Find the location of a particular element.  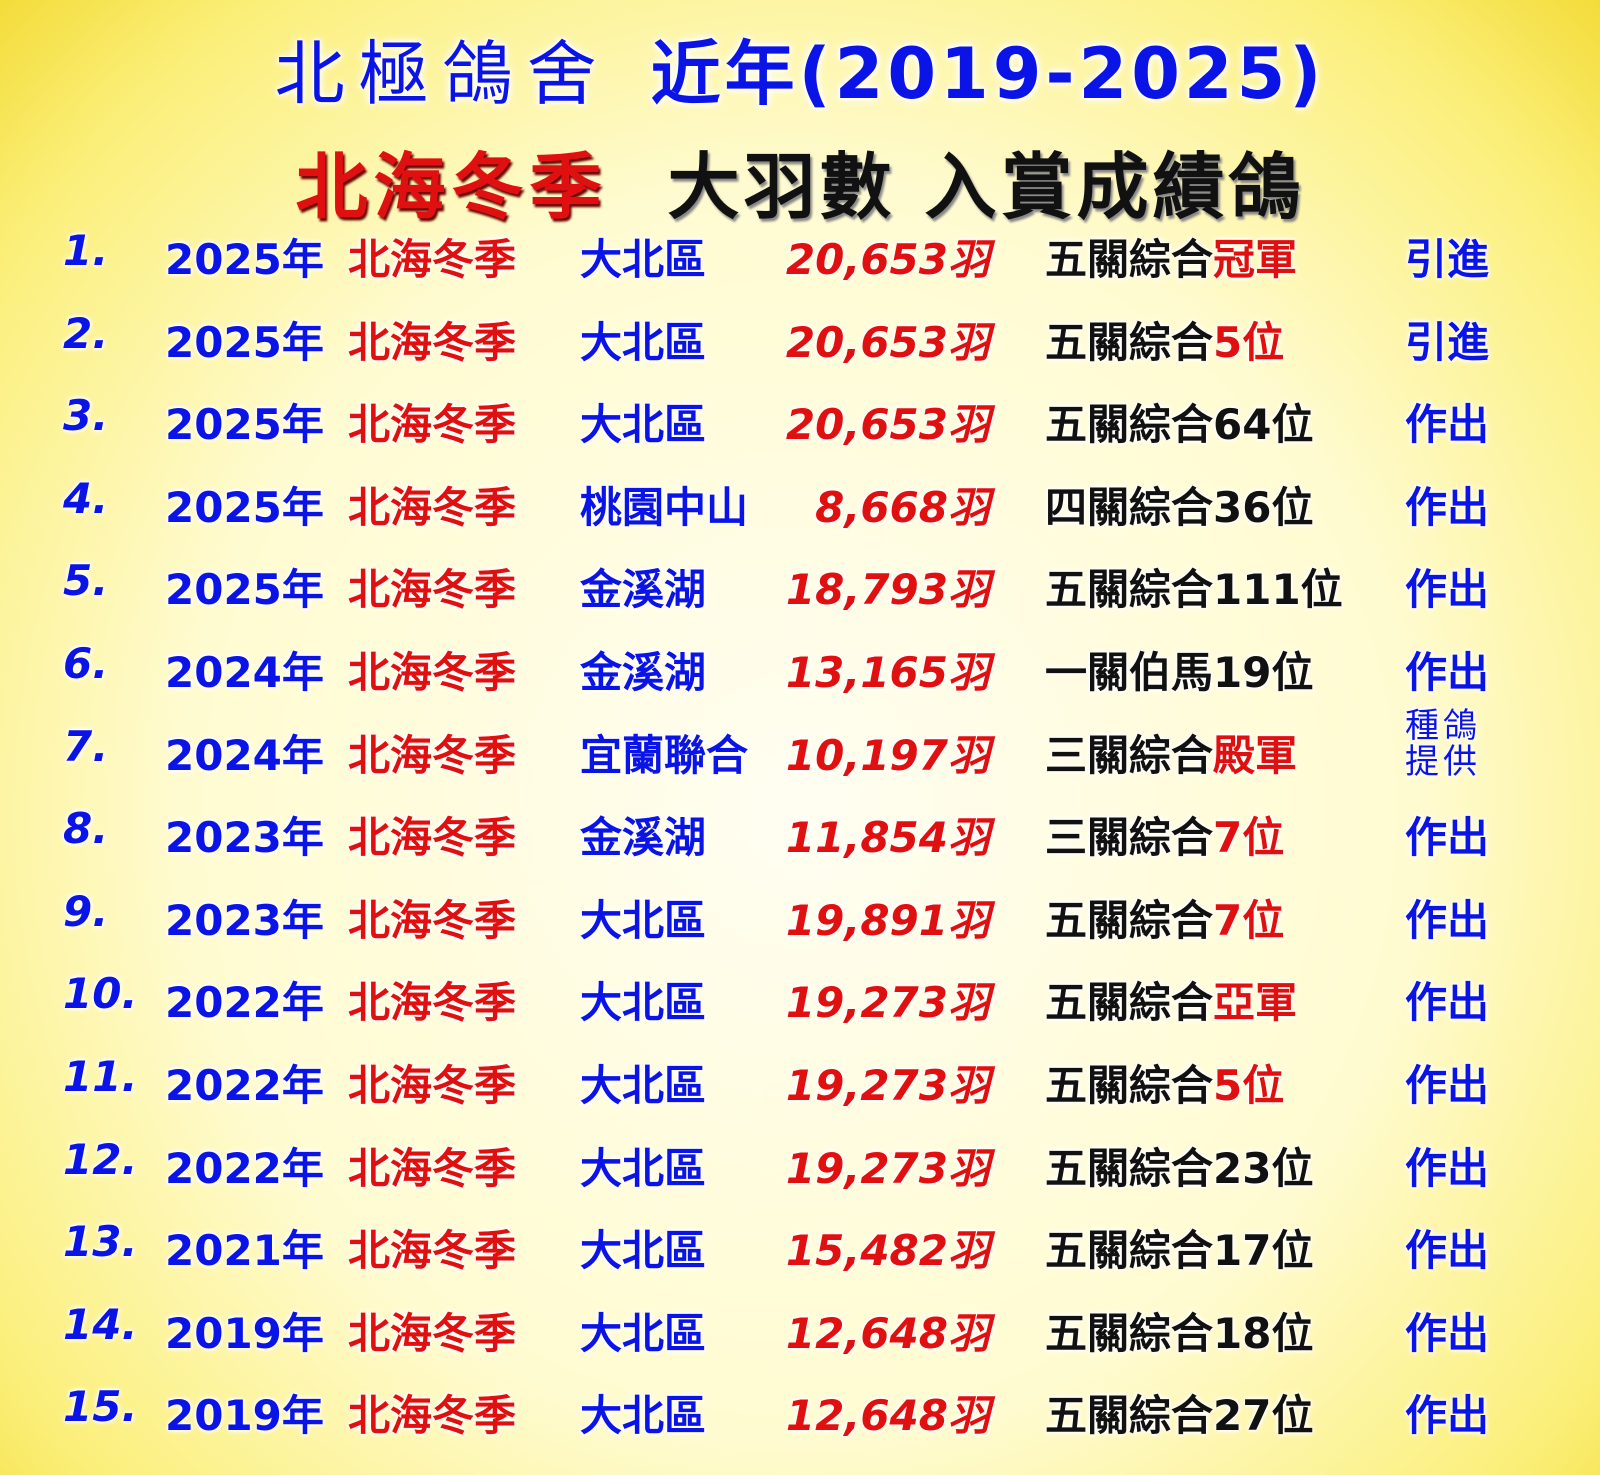

row-region: 桃園中山 is located at coordinates (664, 507).